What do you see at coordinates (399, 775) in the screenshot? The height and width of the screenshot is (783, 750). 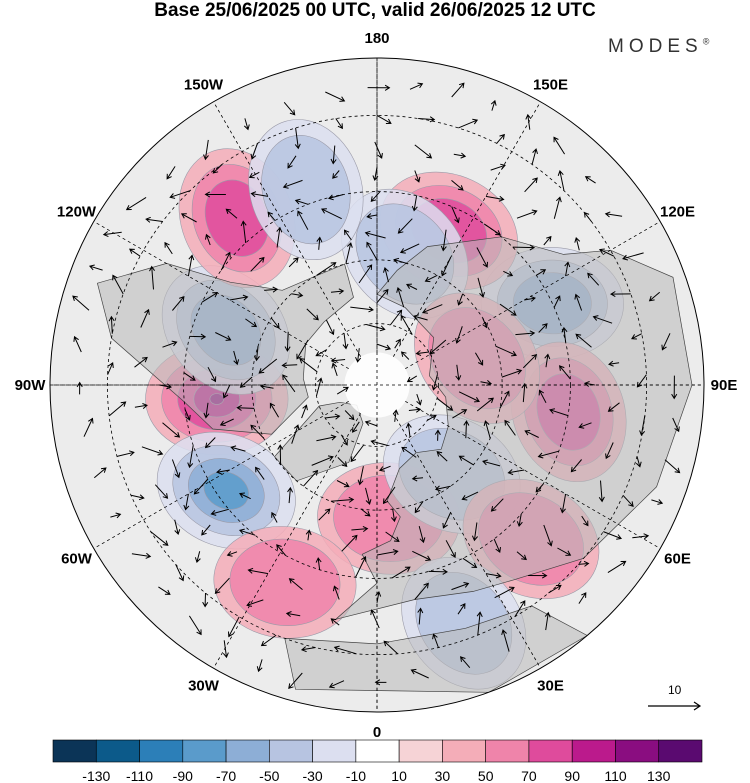 I see `colorbar-label: 10` at bounding box center [399, 775].